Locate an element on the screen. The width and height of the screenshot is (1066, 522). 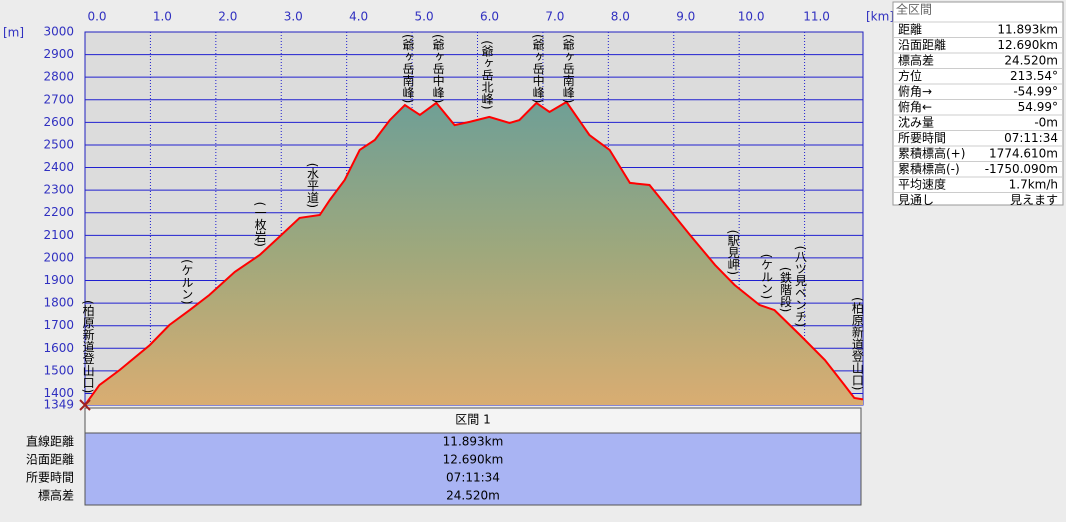
start-marker is located at coordinates (85, 405).